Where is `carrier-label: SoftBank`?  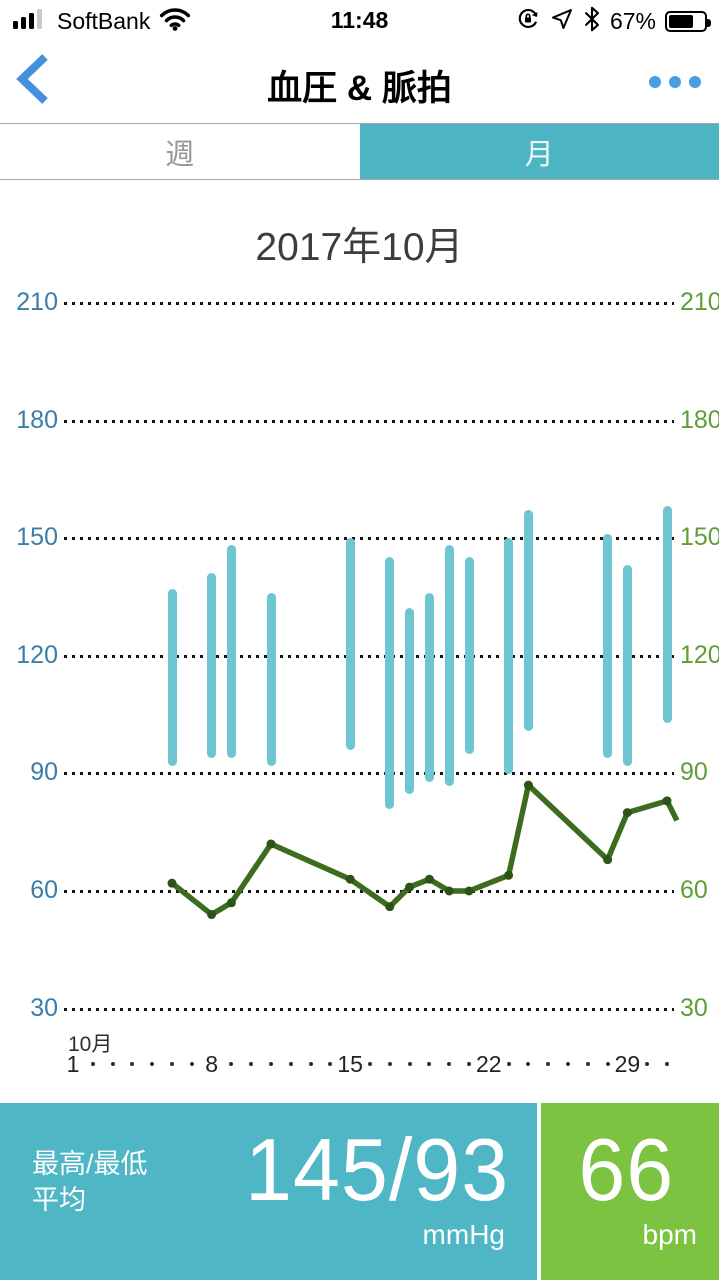
carrier-label: SoftBank is located at coordinates (104, 20).